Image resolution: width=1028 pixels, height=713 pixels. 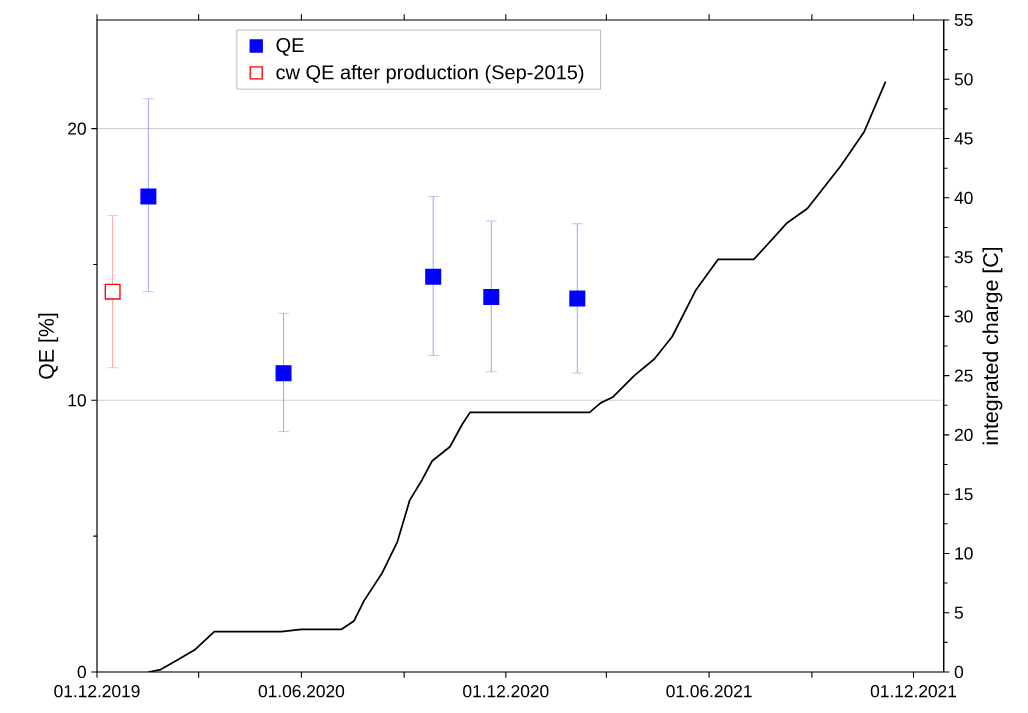 I want to click on y2-tick-label: 40, so click(x=963, y=197).